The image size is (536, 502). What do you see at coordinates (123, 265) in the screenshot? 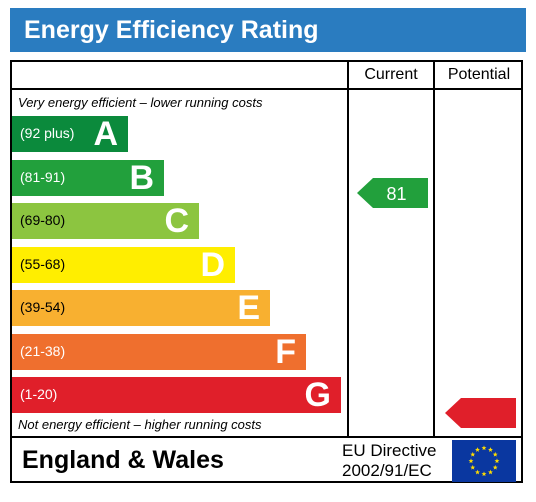
I see `band-d: (55-68) D` at bounding box center [123, 265].